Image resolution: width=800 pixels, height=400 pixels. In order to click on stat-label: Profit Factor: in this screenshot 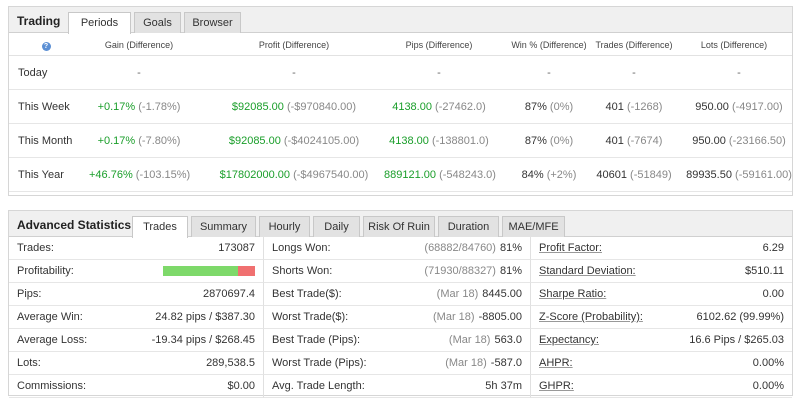, I will do `click(570, 248)`.